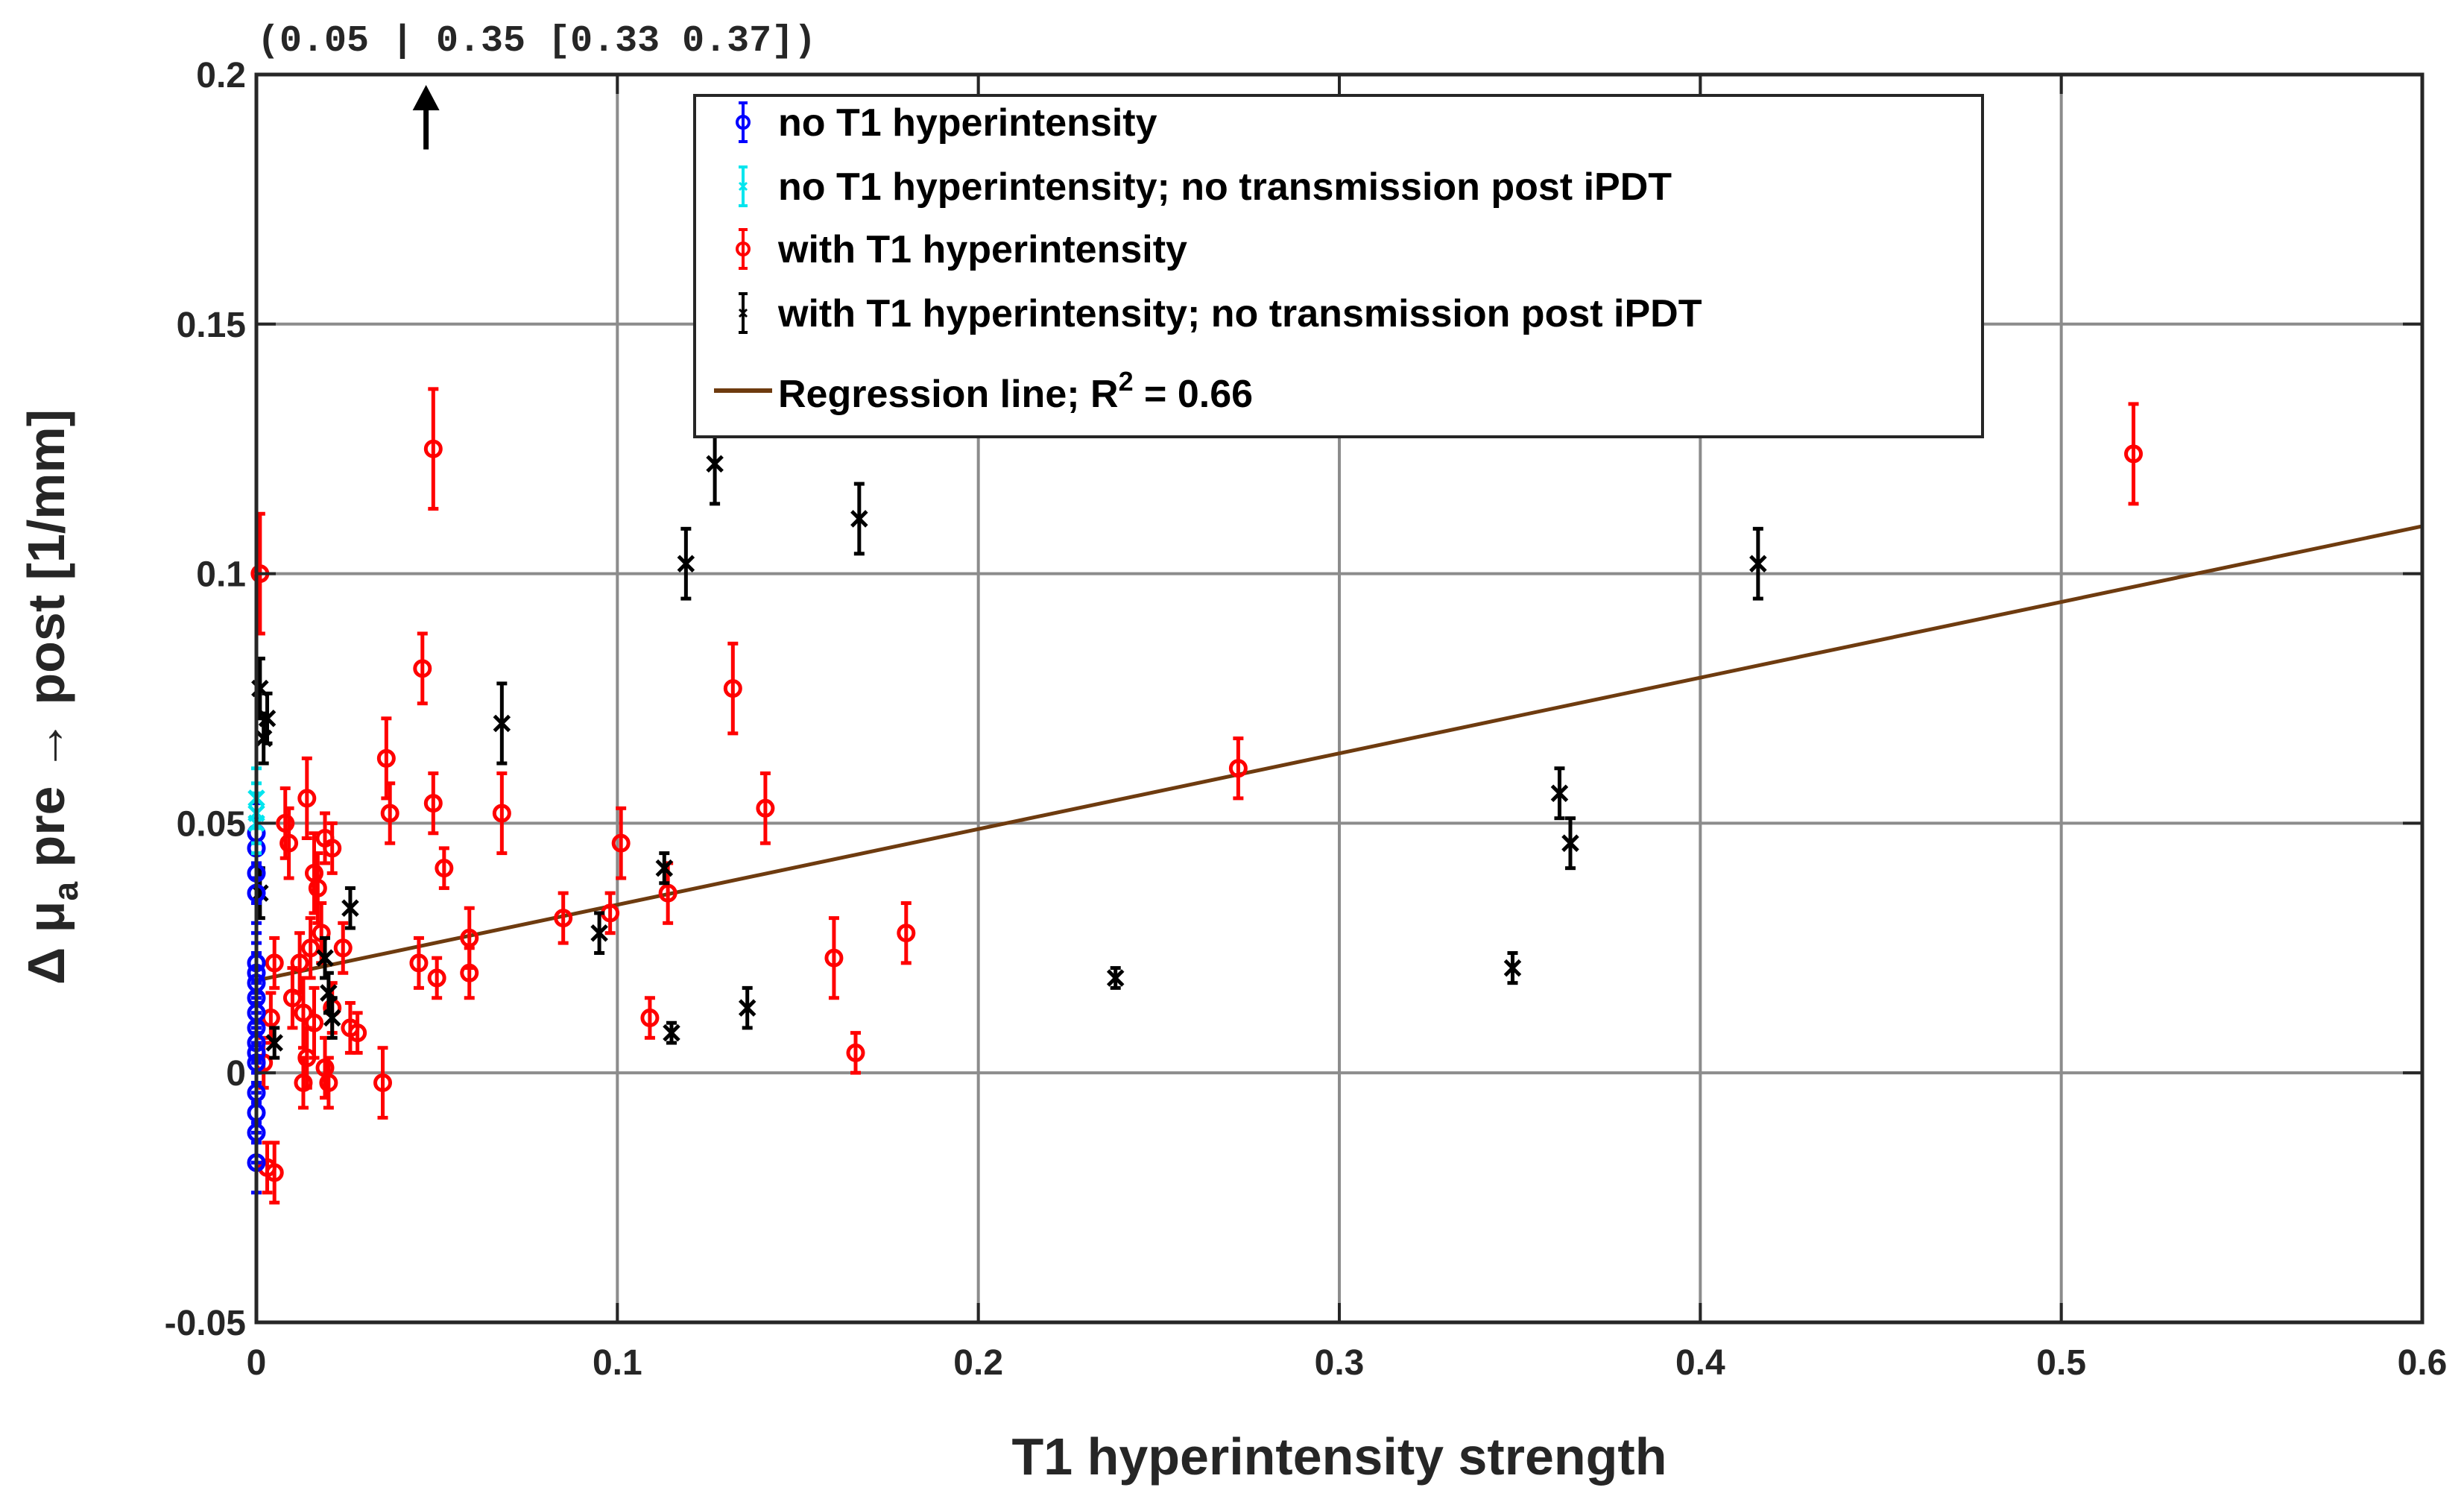 The height and width of the screenshot is (1502, 2464). I want to click on legend-item-0: no T1 hyperintensity, so click(946, 123).